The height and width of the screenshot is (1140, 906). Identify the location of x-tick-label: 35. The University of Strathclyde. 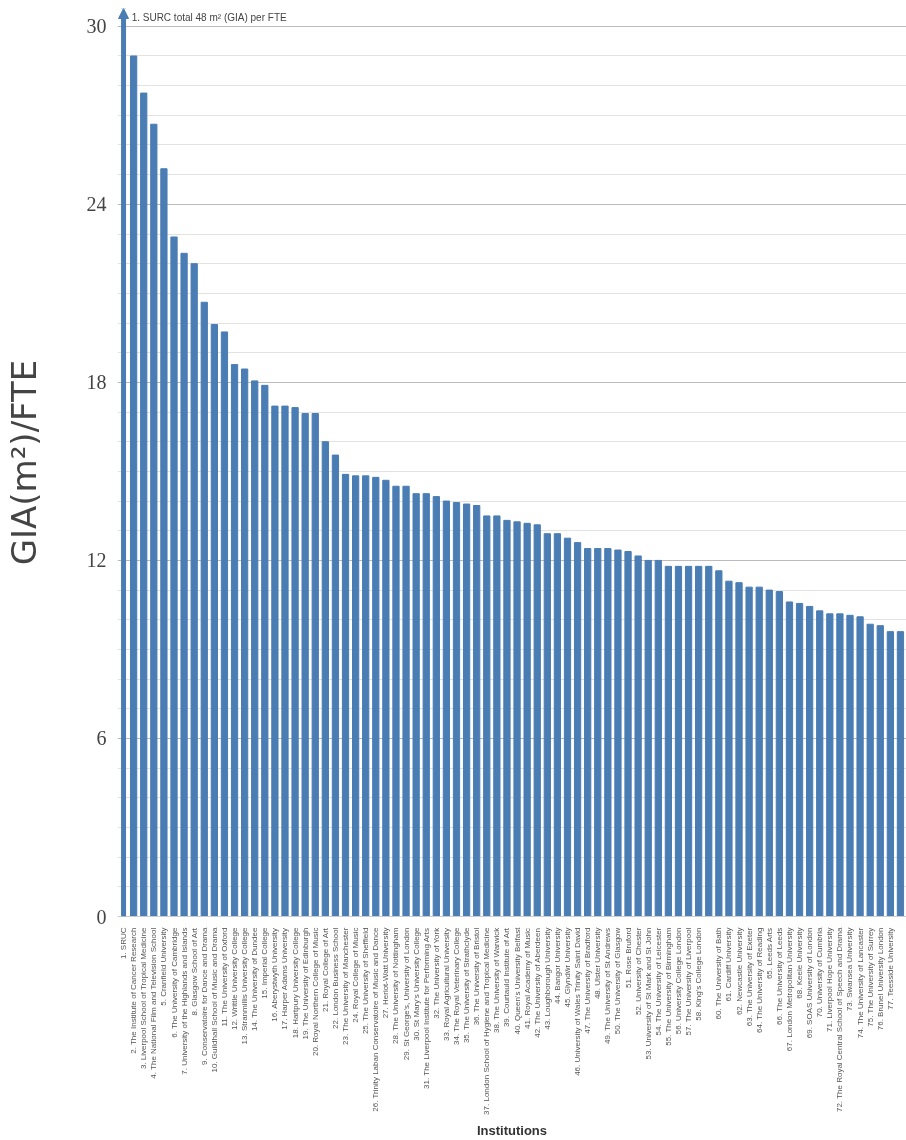
(467, 985).